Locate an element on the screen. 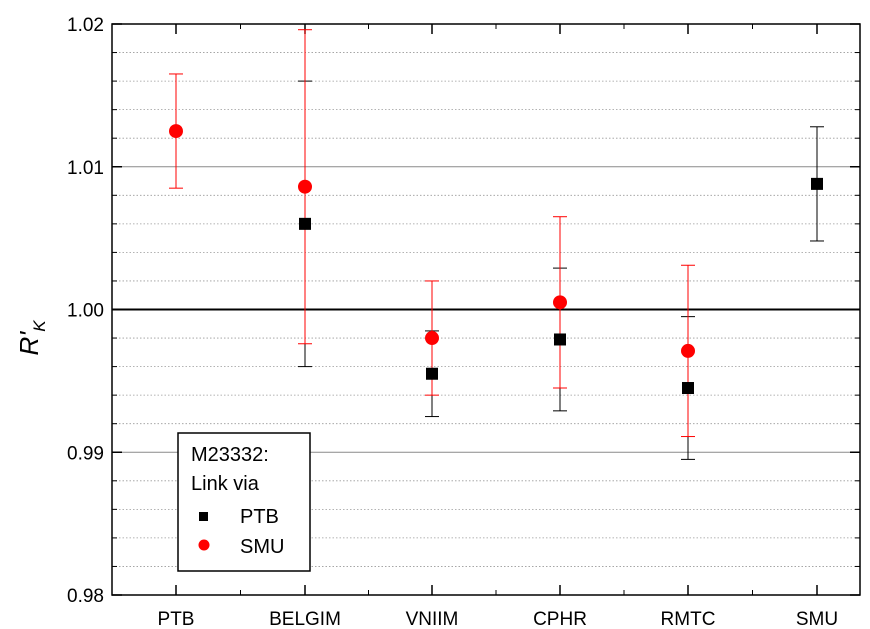 Image resolution: width=870 pixels, height=629 pixels. y-tick-label: 1.00 is located at coordinates (85, 311).